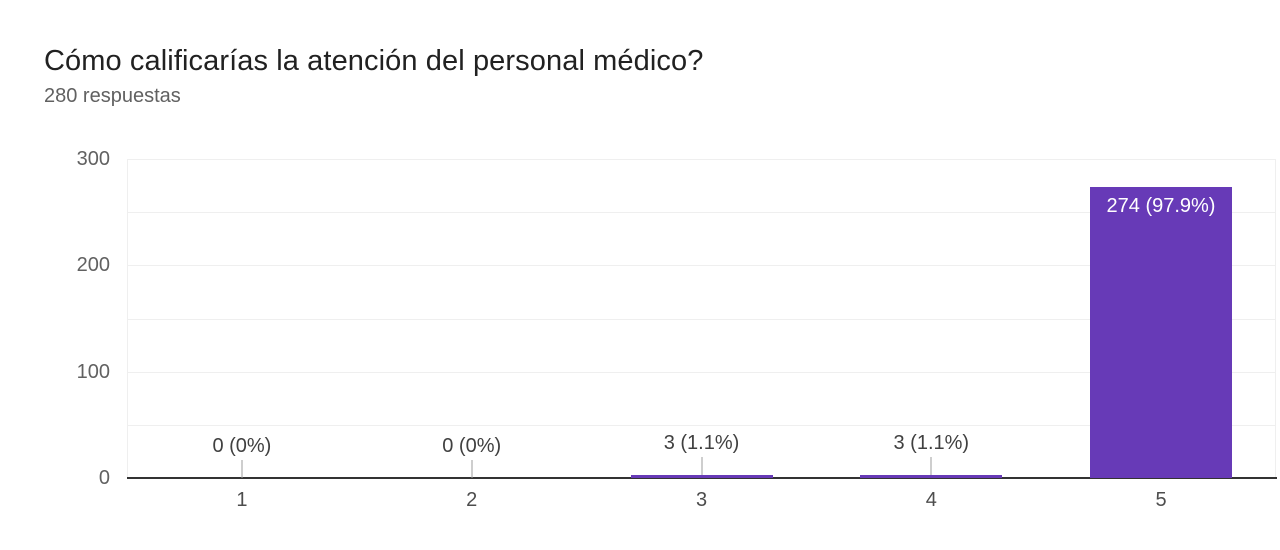  What do you see at coordinates (93, 371) in the screenshot?
I see `y-tick-label-100: 100` at bounding box center [93, 371].